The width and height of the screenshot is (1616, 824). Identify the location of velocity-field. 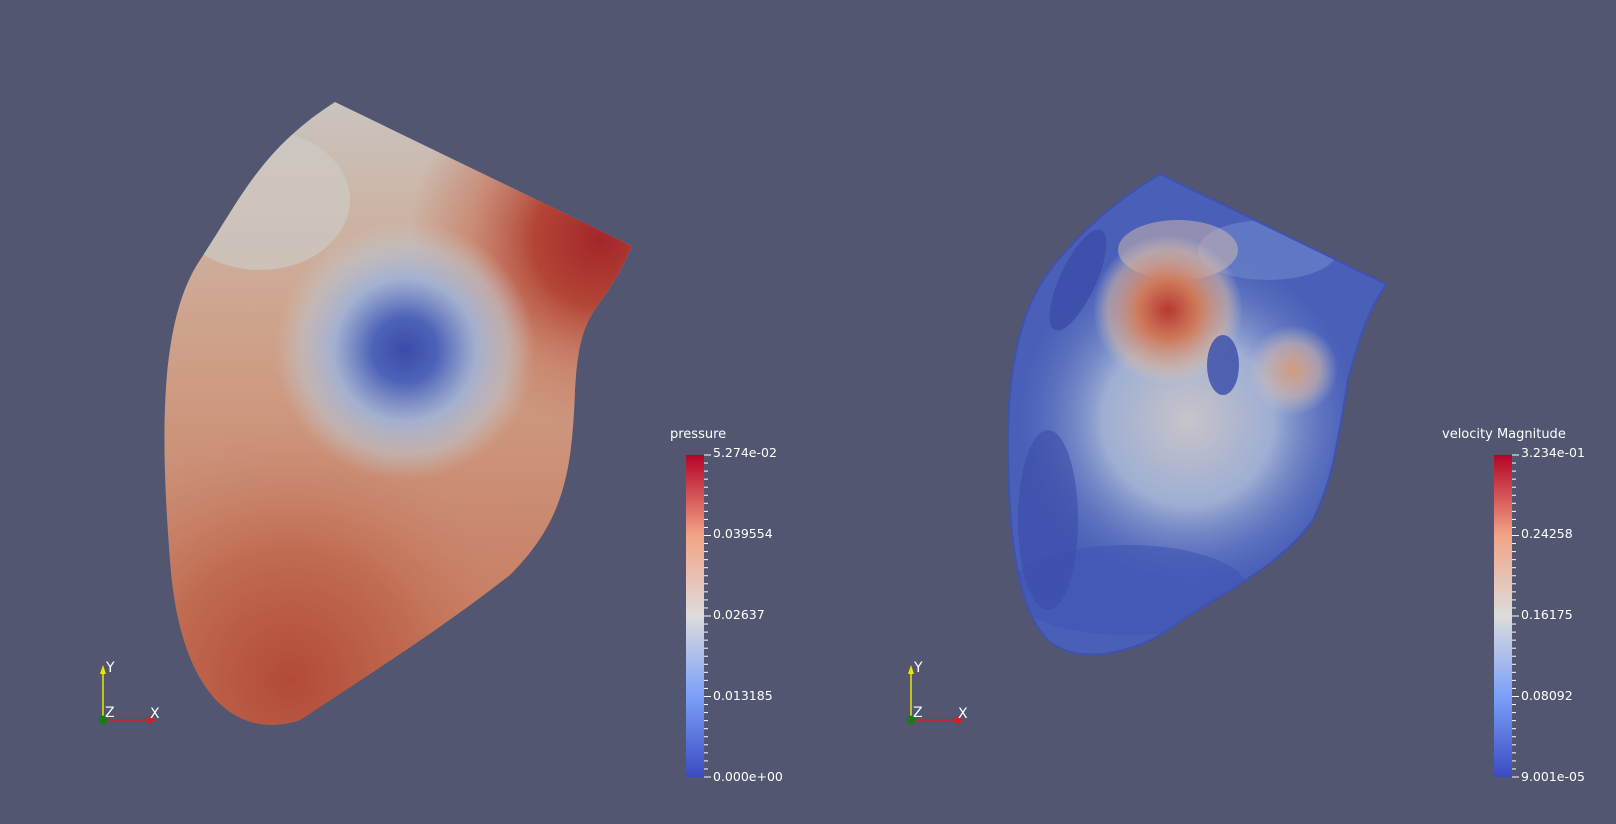
(1197, 414).